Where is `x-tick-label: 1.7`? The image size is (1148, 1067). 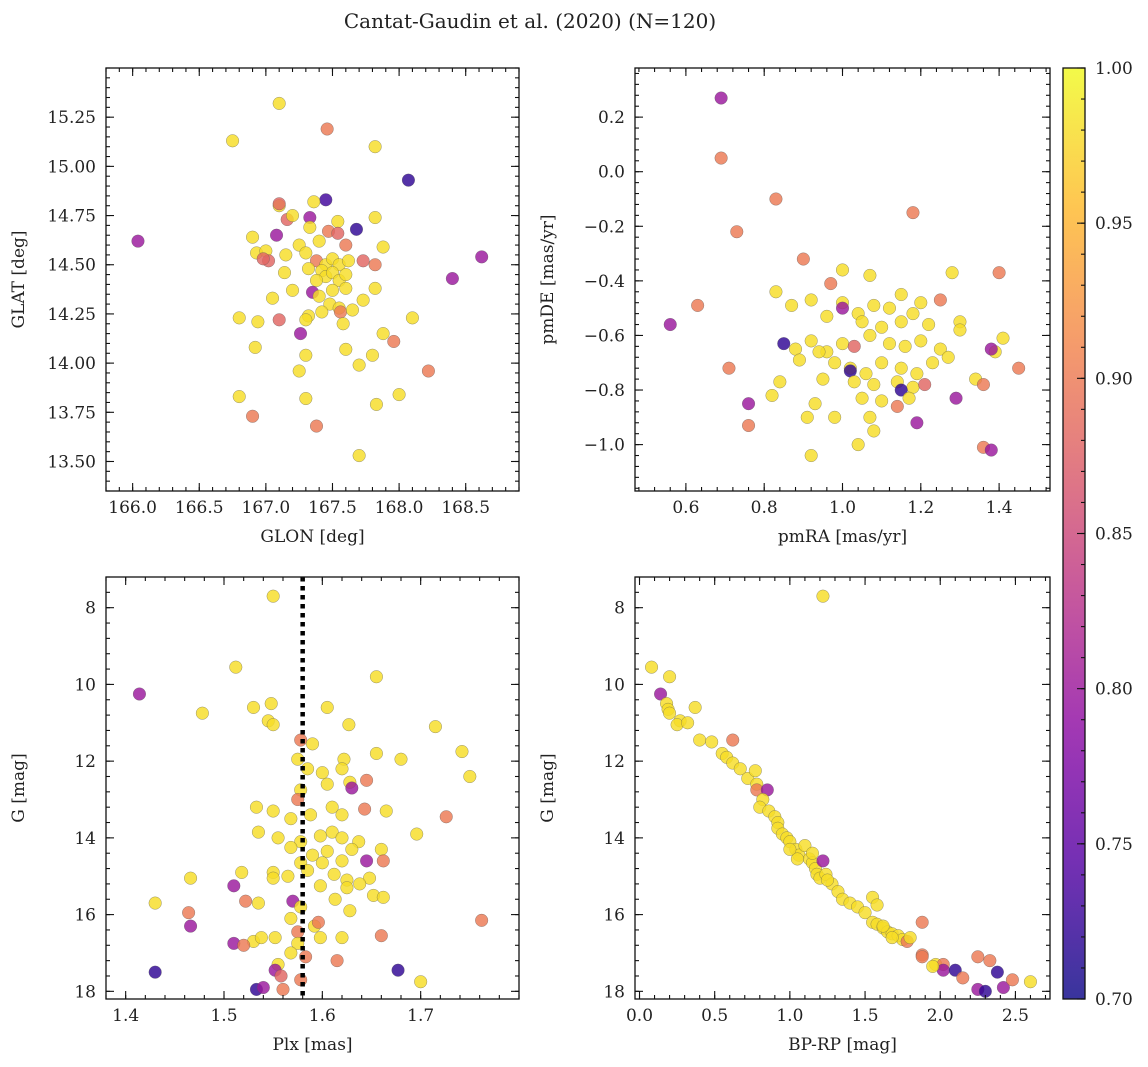 x-tick-label: 1.7 is located at coordinates (420, 1016).